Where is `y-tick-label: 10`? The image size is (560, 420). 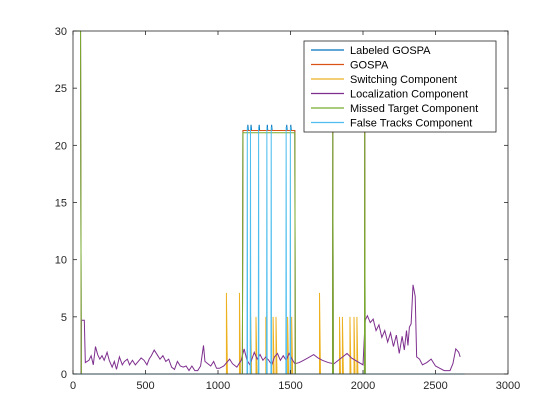
y-tick-label: 10 is located at coordinates (61, 261).